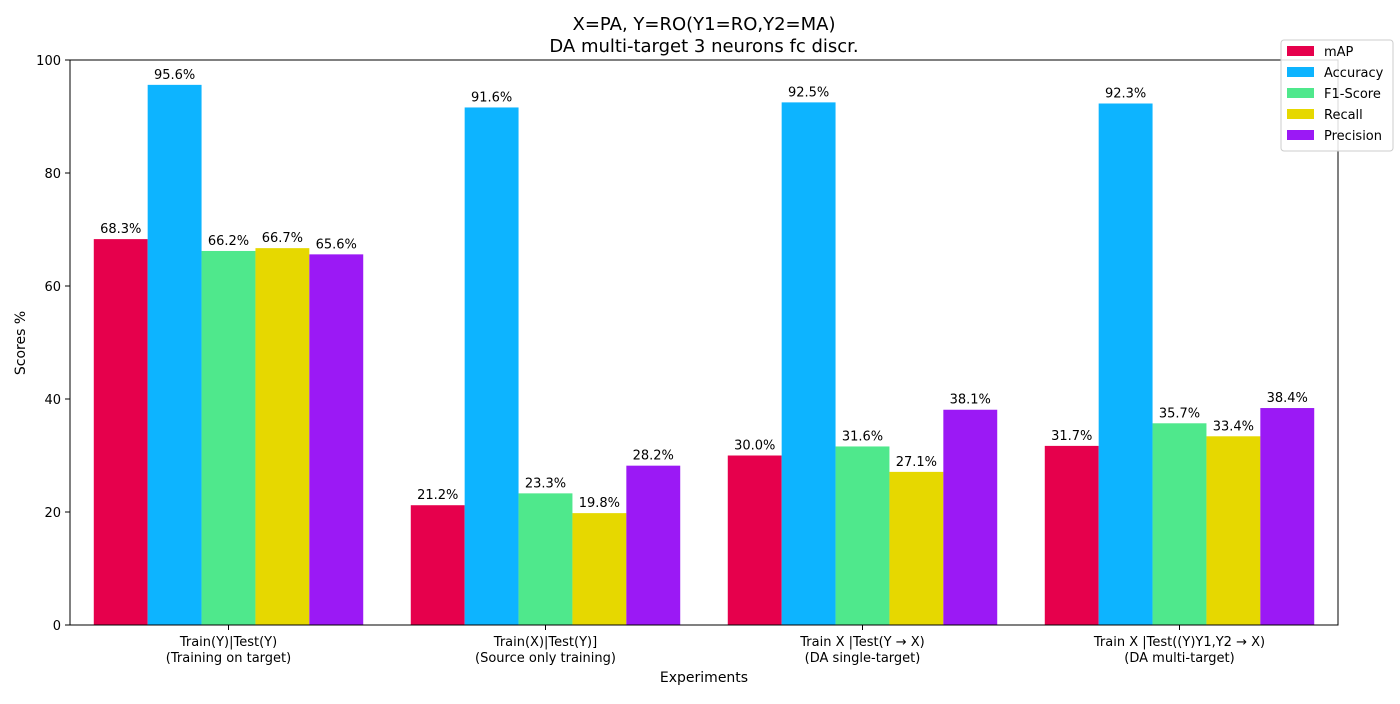  Describe the element at coordinates (653, 456) in the screenshot. I see `data-label: 28.2%` at that location.